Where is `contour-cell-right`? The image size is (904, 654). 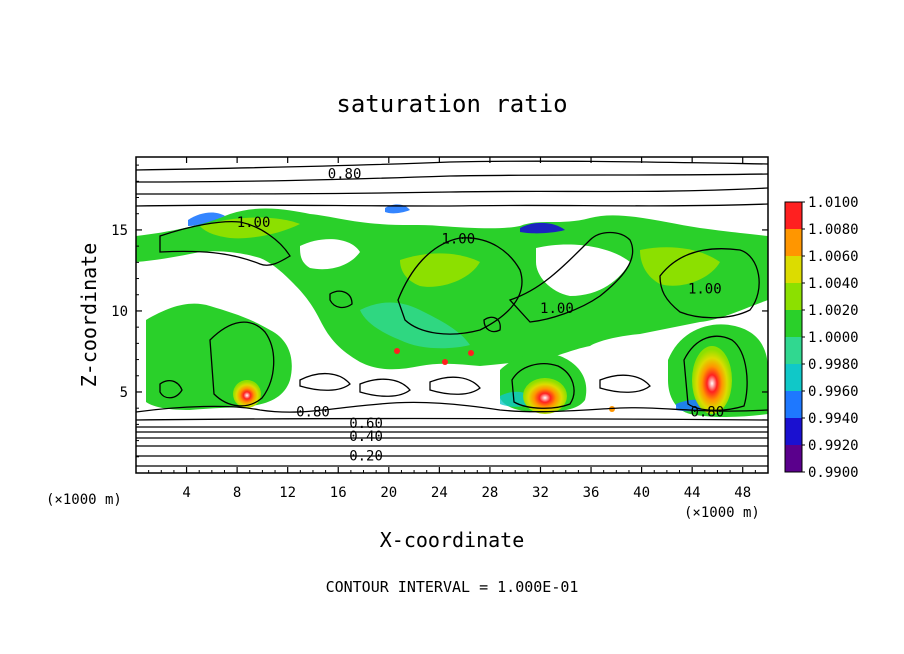
contour-cell-right is located at coordinates (715, 373).